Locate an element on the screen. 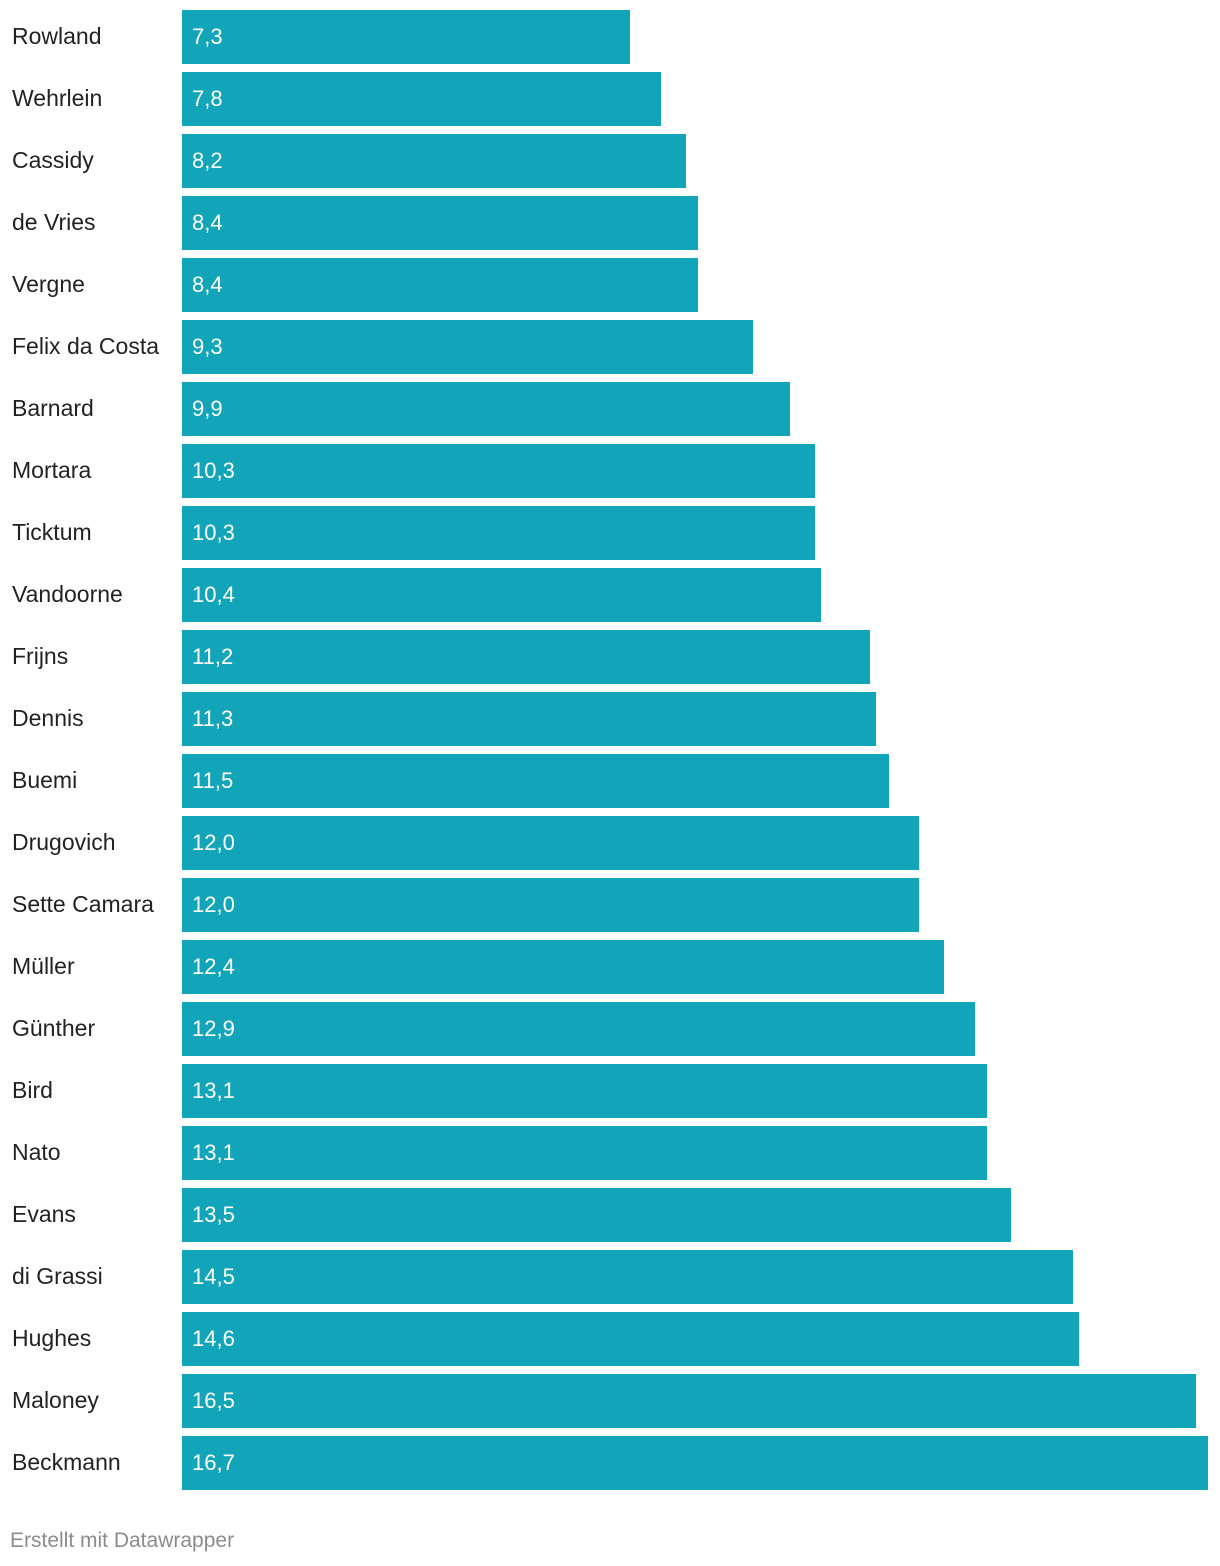 Image resolution: width=1220 pixels, height=1566 pixels. bar-value-label: 11,3 is located at coordinates (213, 718).